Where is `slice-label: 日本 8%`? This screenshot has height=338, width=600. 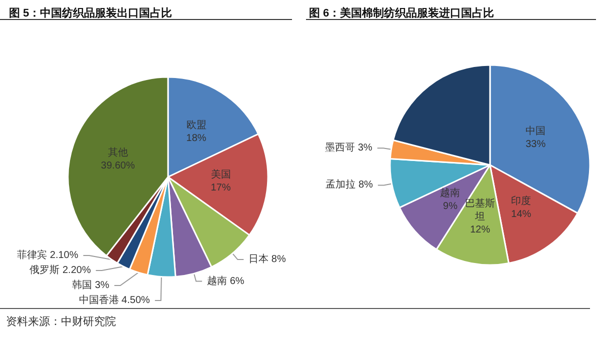 slice-label: 日本 8% is located at coordinates (267, 259).